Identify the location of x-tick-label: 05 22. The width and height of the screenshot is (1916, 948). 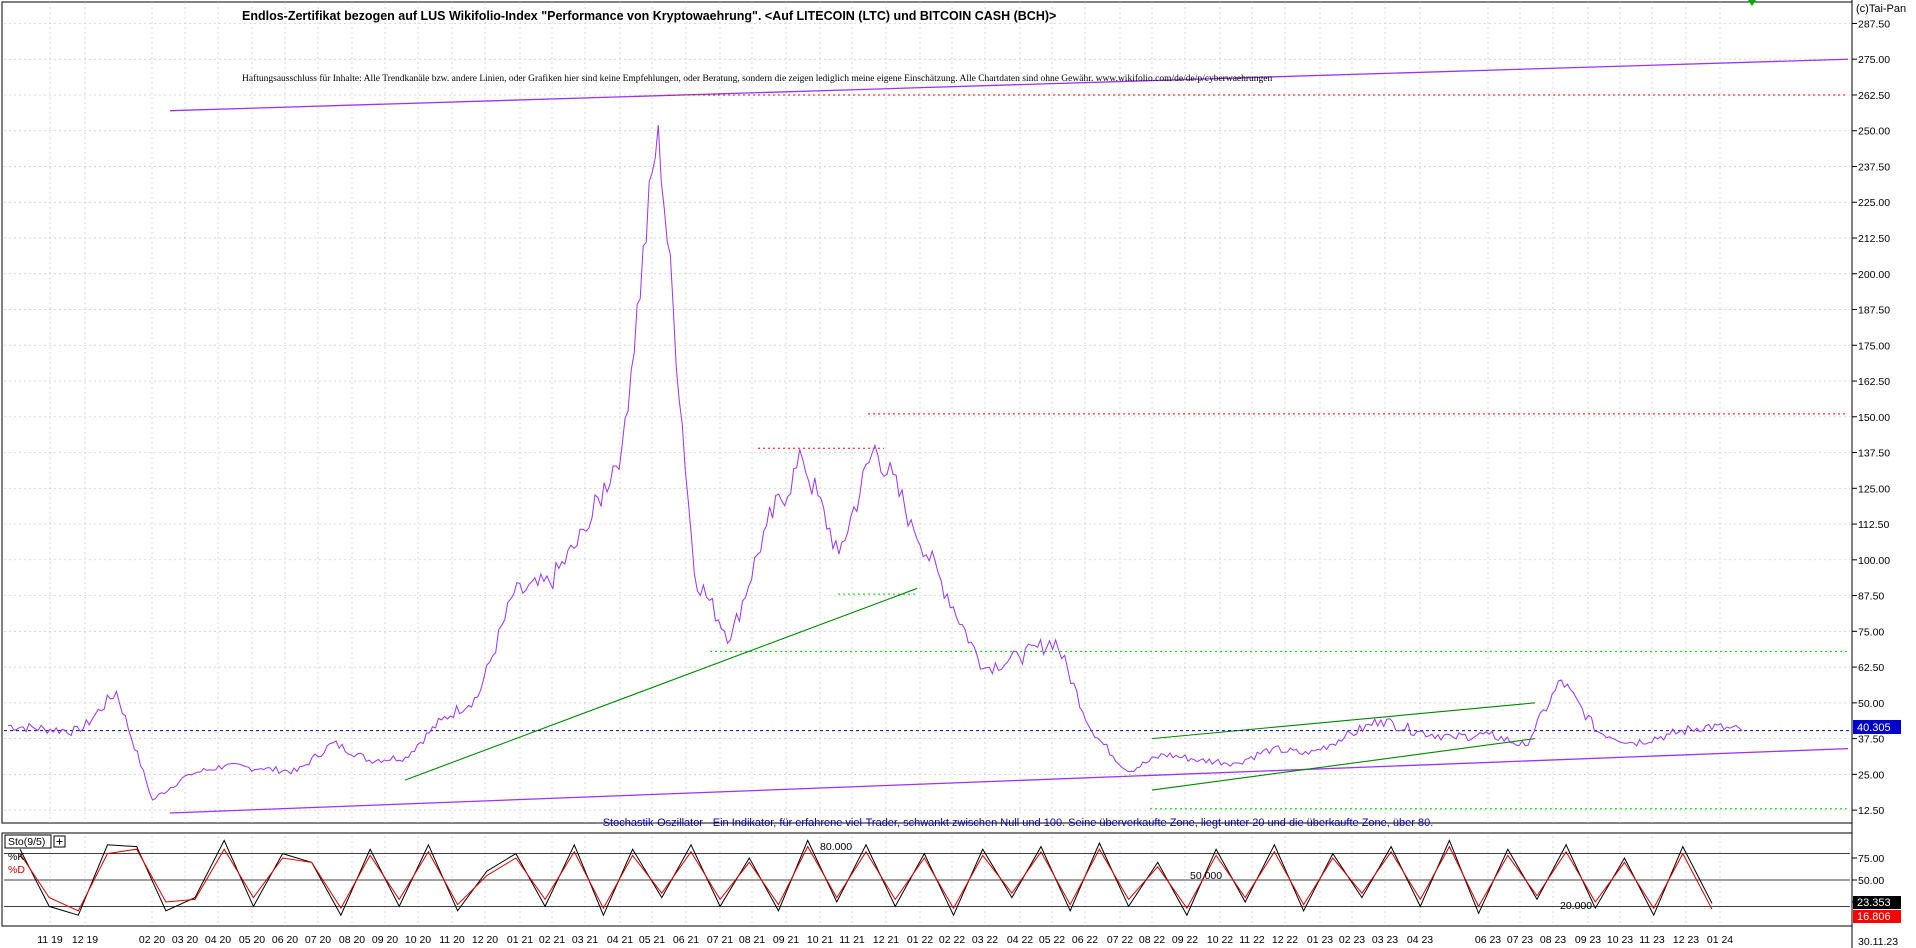
(1052, 940).